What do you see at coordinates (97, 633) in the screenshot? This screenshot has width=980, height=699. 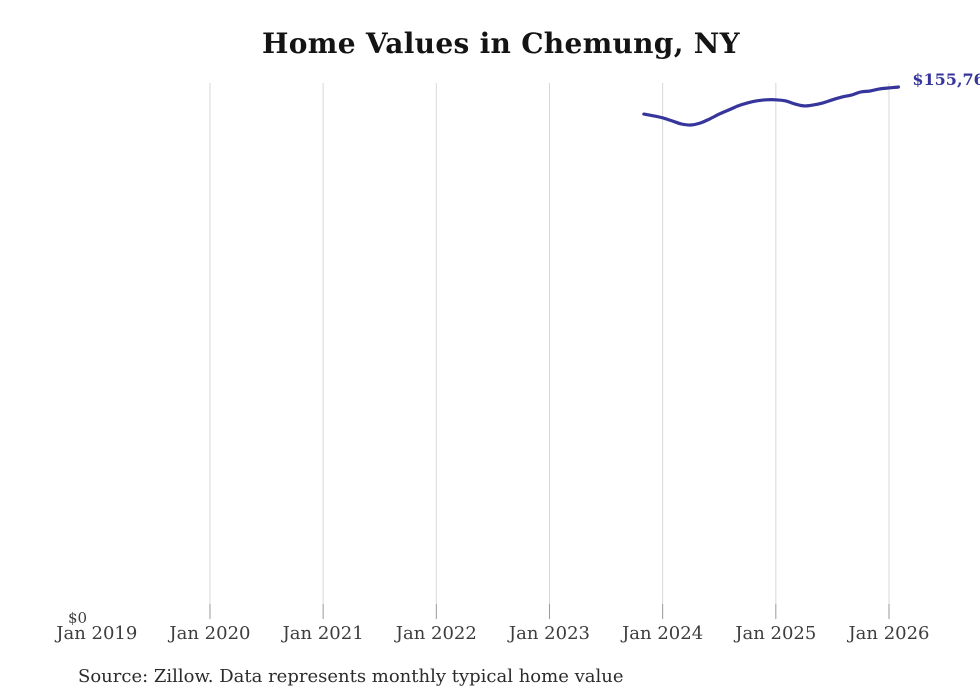 I see `x-axis-label: Jan 2019` at bounding box center [97, 633].